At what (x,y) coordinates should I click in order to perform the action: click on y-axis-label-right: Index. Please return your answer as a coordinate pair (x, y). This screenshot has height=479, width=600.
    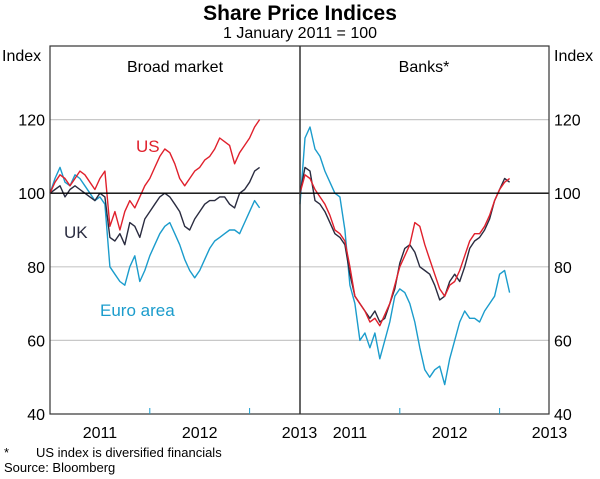
    Looking at the image, I should click on (573, 56).